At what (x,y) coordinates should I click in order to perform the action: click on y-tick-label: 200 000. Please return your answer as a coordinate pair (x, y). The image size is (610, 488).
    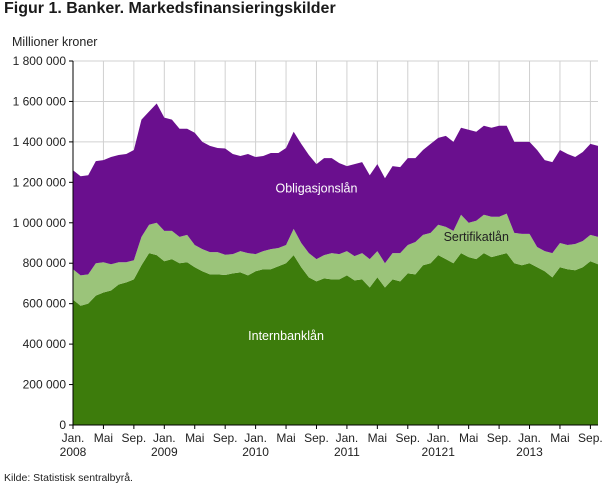
    Looking at the image, I should click on (45, 385).